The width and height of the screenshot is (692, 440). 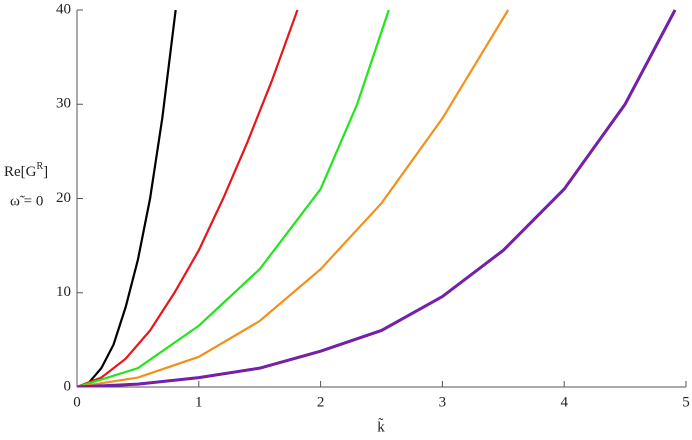 I want to click on y-tick-label: 10, so click(x=63, y=292).